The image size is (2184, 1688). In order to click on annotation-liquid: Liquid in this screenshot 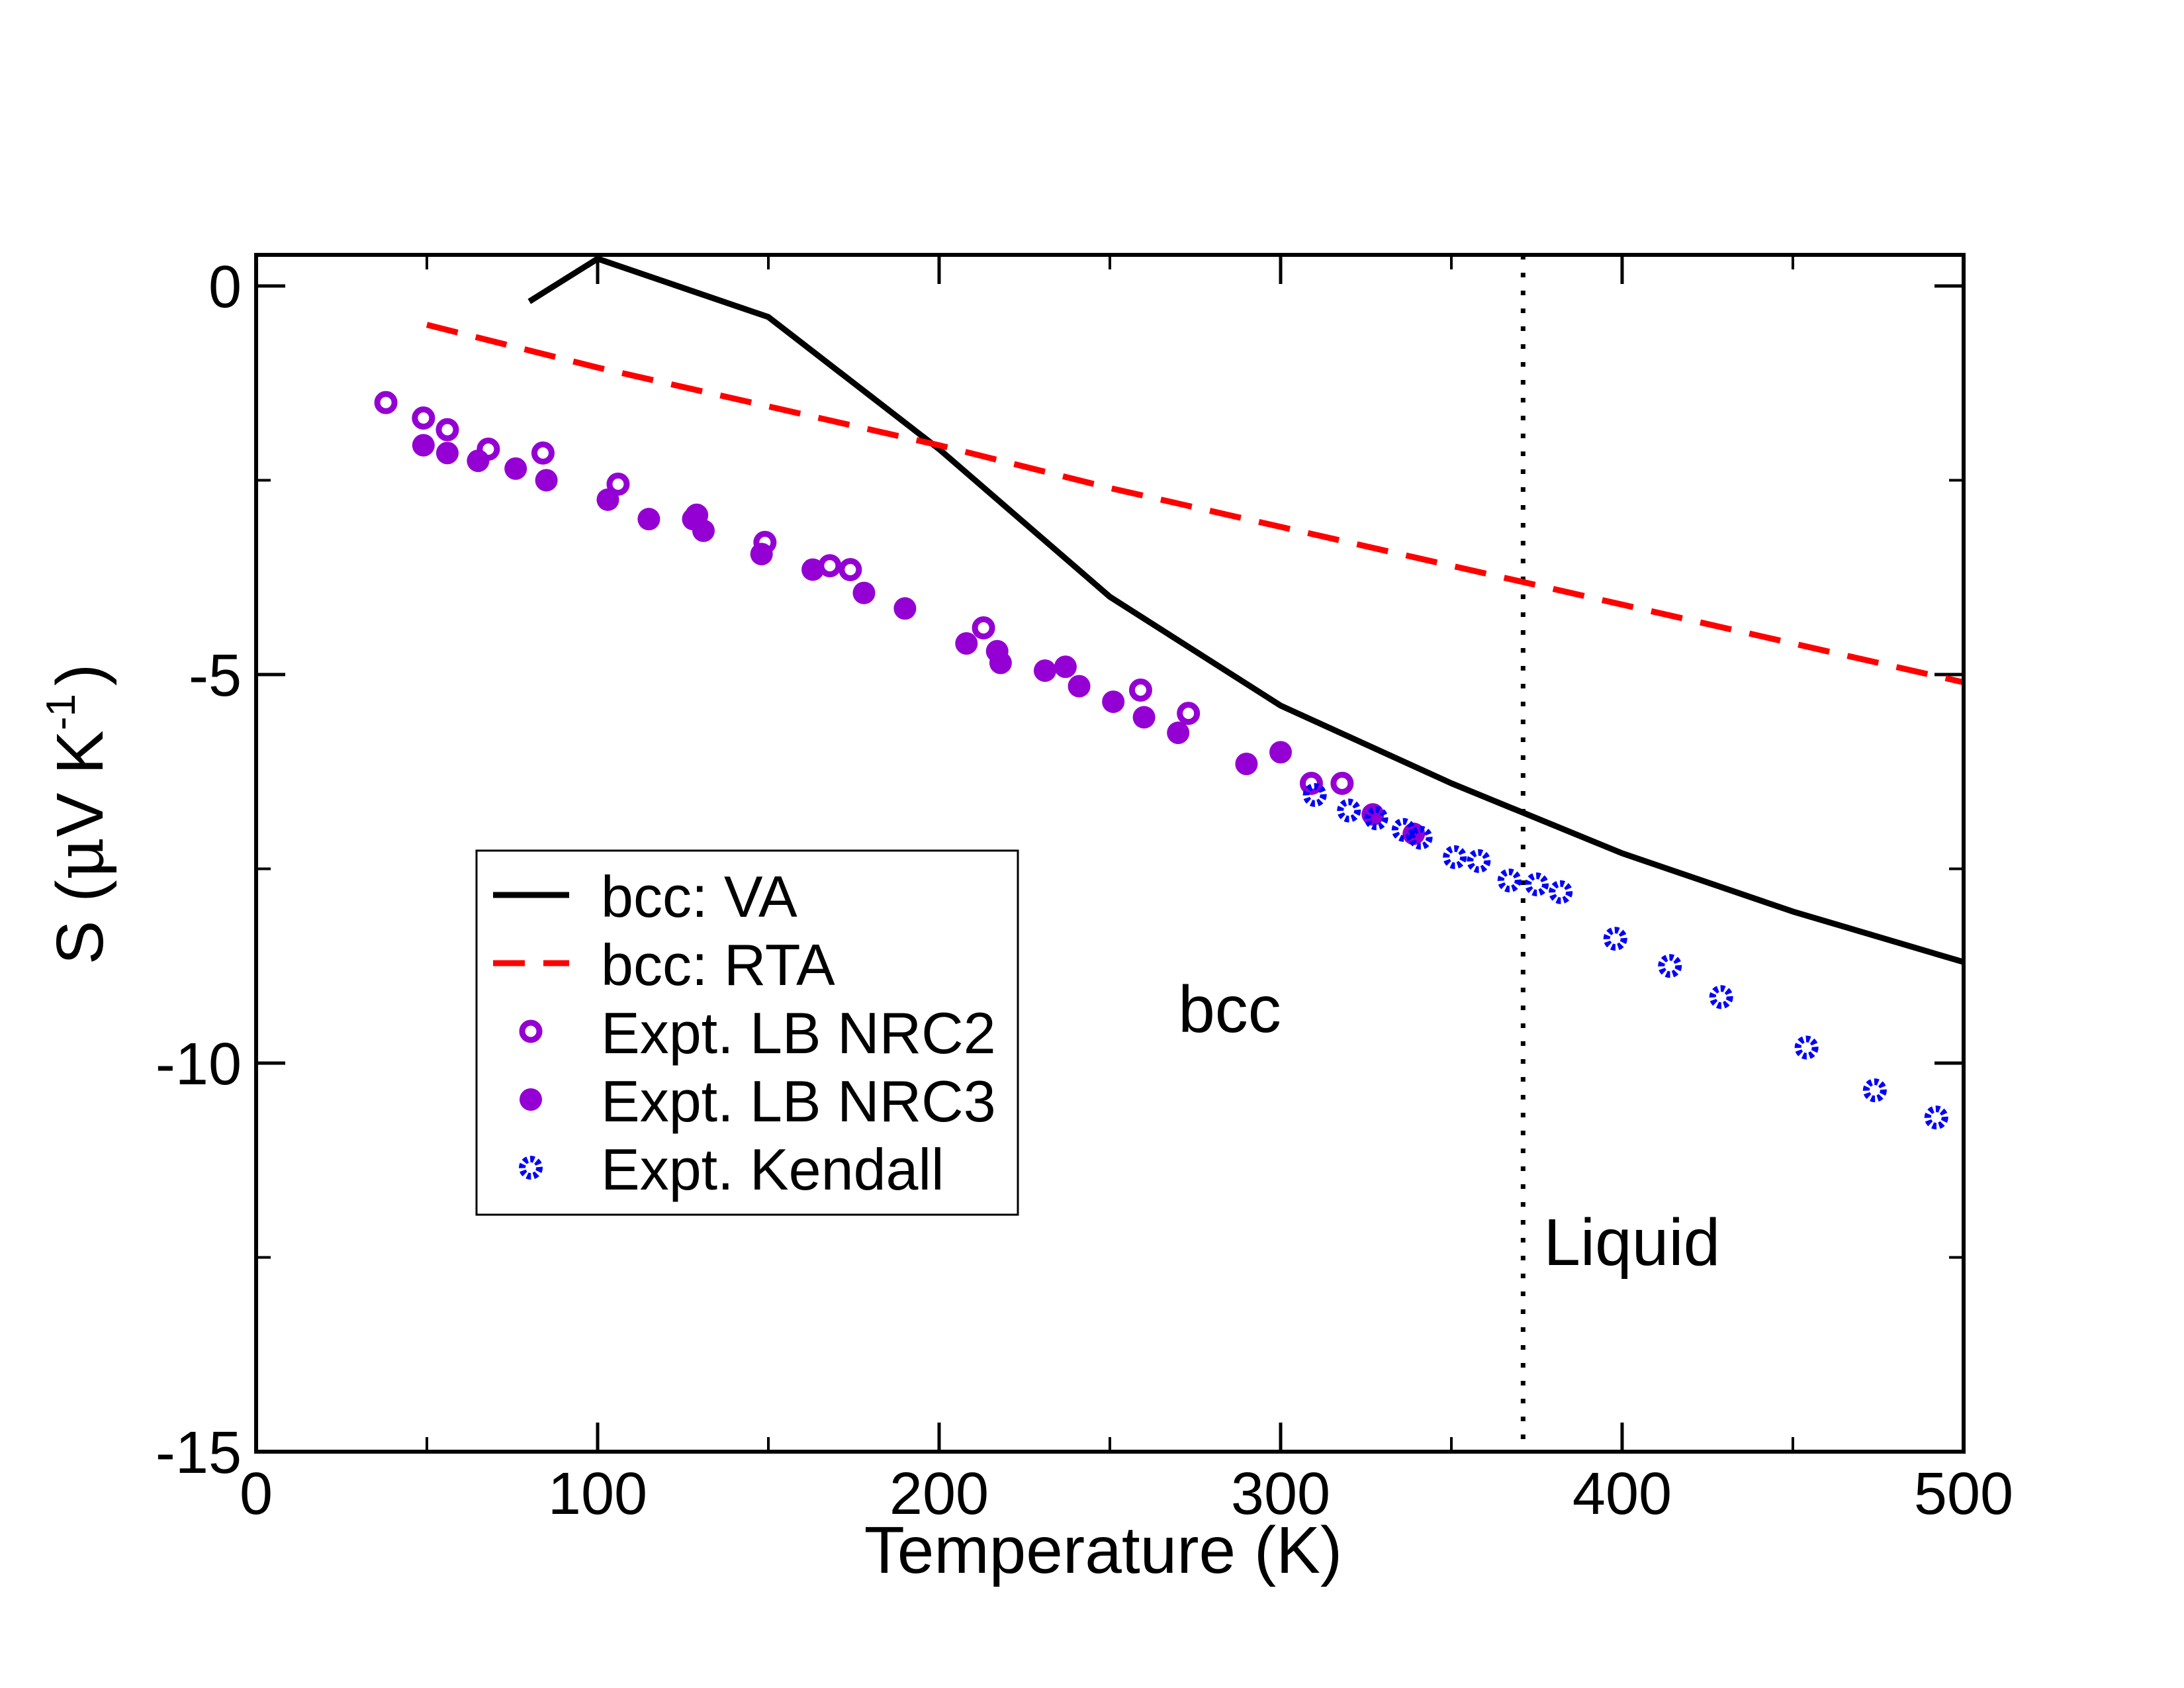, I will do `click(1632, 1242)`.